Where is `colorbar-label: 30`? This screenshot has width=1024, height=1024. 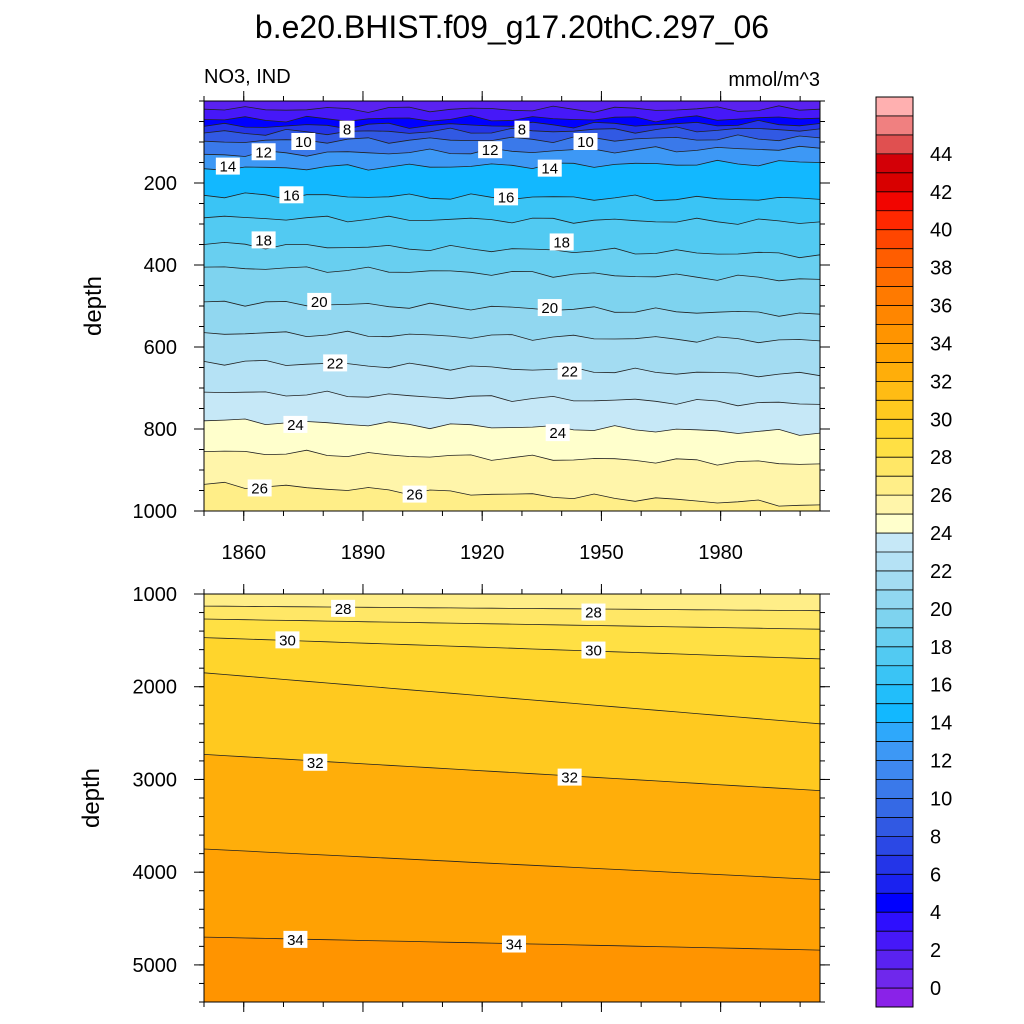
colorbar-label: 30 is located at coordinates (941, 420).